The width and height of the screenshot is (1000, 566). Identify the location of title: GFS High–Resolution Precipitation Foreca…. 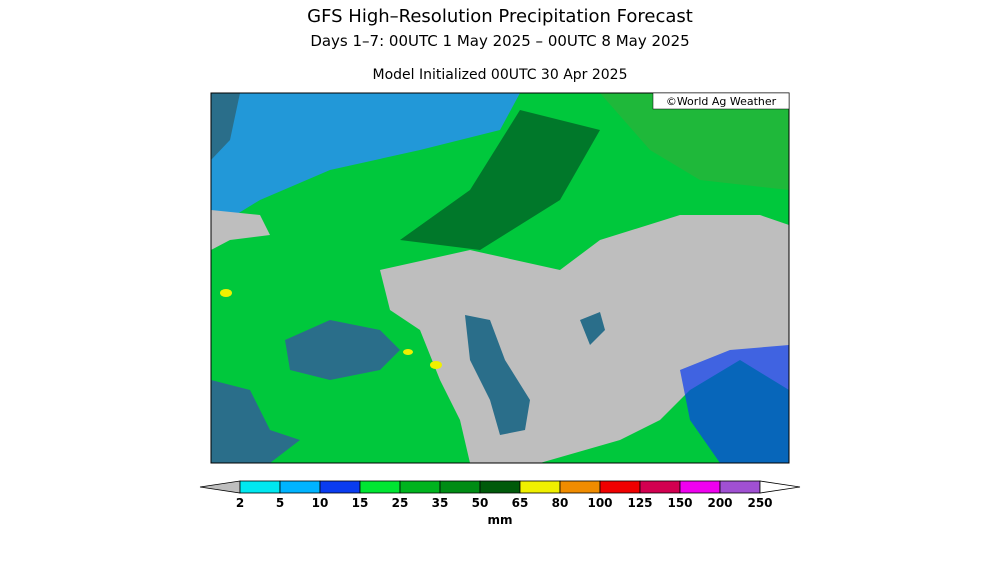
(500, 16).